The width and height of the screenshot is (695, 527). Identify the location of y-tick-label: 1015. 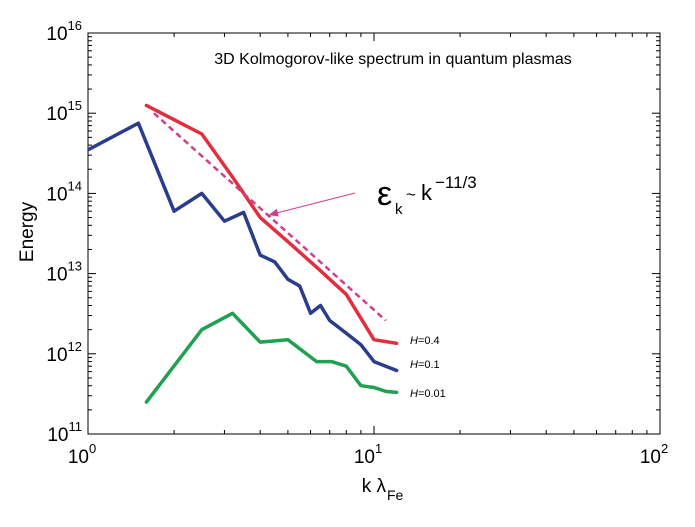
(64, 111).